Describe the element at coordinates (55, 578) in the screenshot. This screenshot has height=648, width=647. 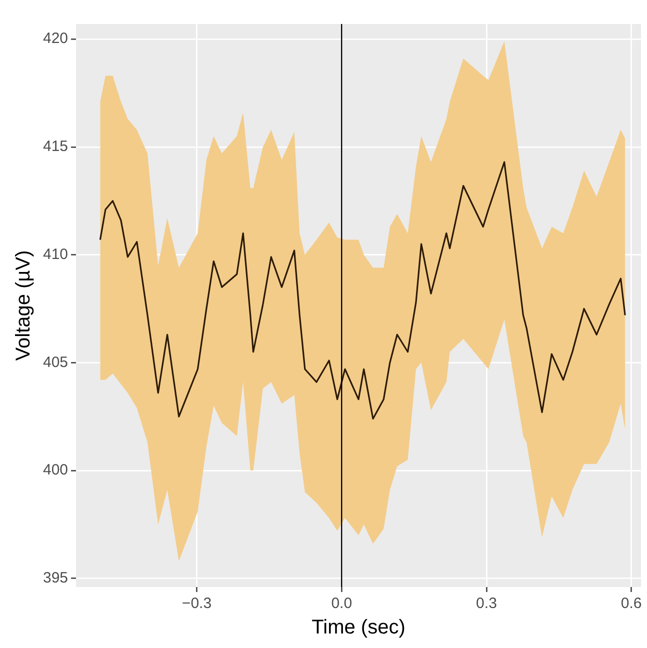
I see `y-tick-label: 395` at that location.